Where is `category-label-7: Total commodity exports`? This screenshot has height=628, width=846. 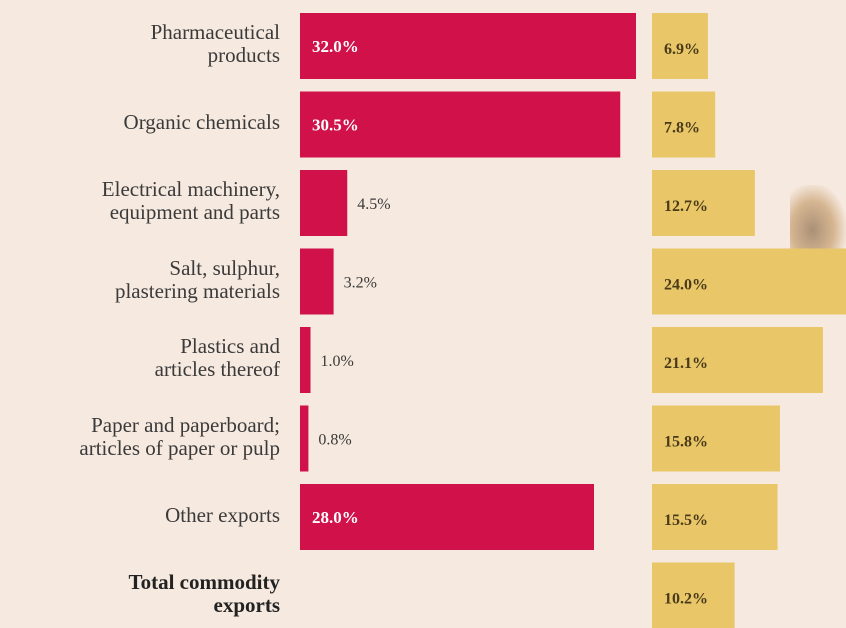 category-label-7: Total commodity exports is located at coordinates (140, 593).